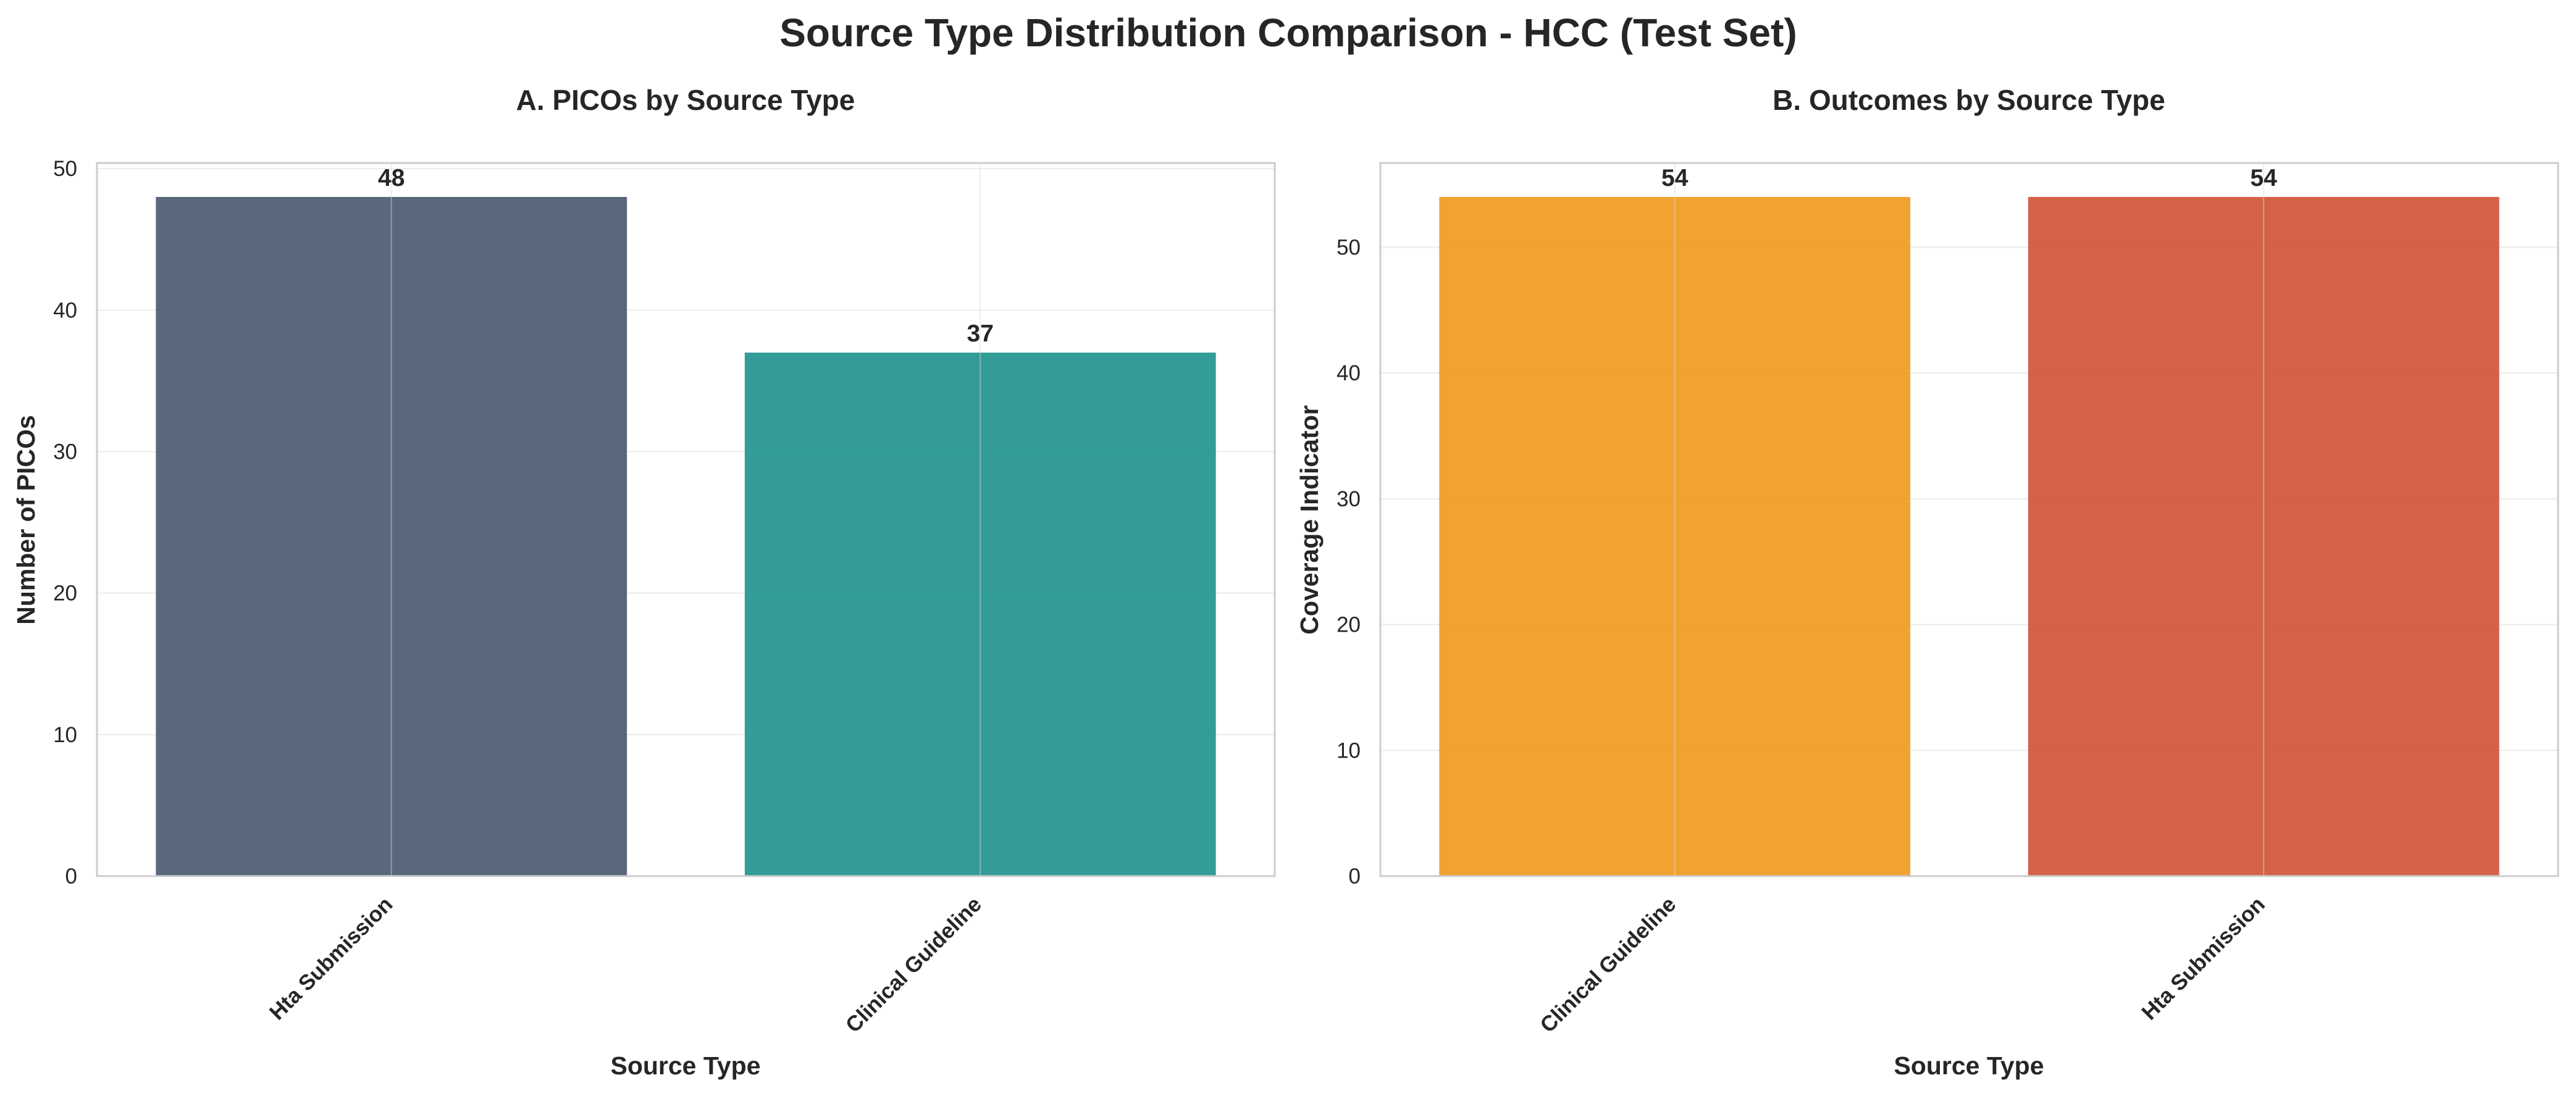 The height and width of the screenshot is (1099, 2576). I want to click on panel-a-value-label: 48, so click(392, 178).